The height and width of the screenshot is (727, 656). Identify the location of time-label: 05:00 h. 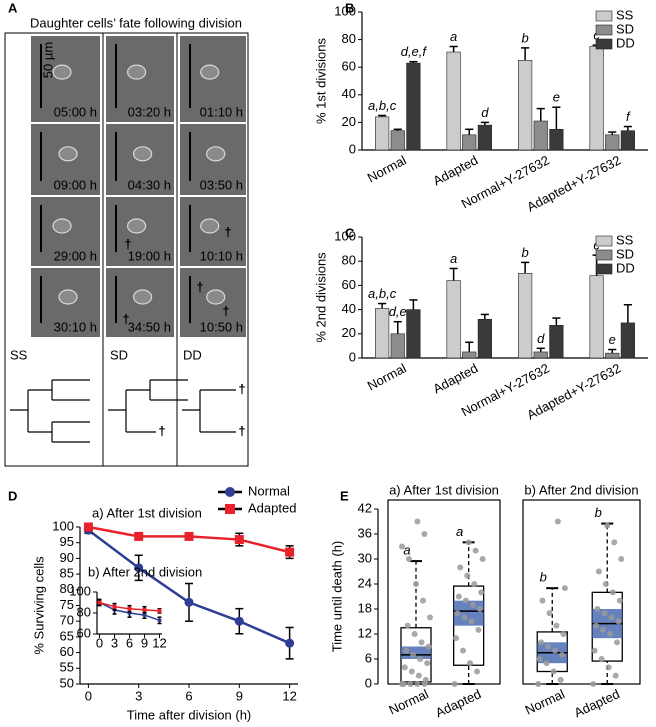
(75, 111).